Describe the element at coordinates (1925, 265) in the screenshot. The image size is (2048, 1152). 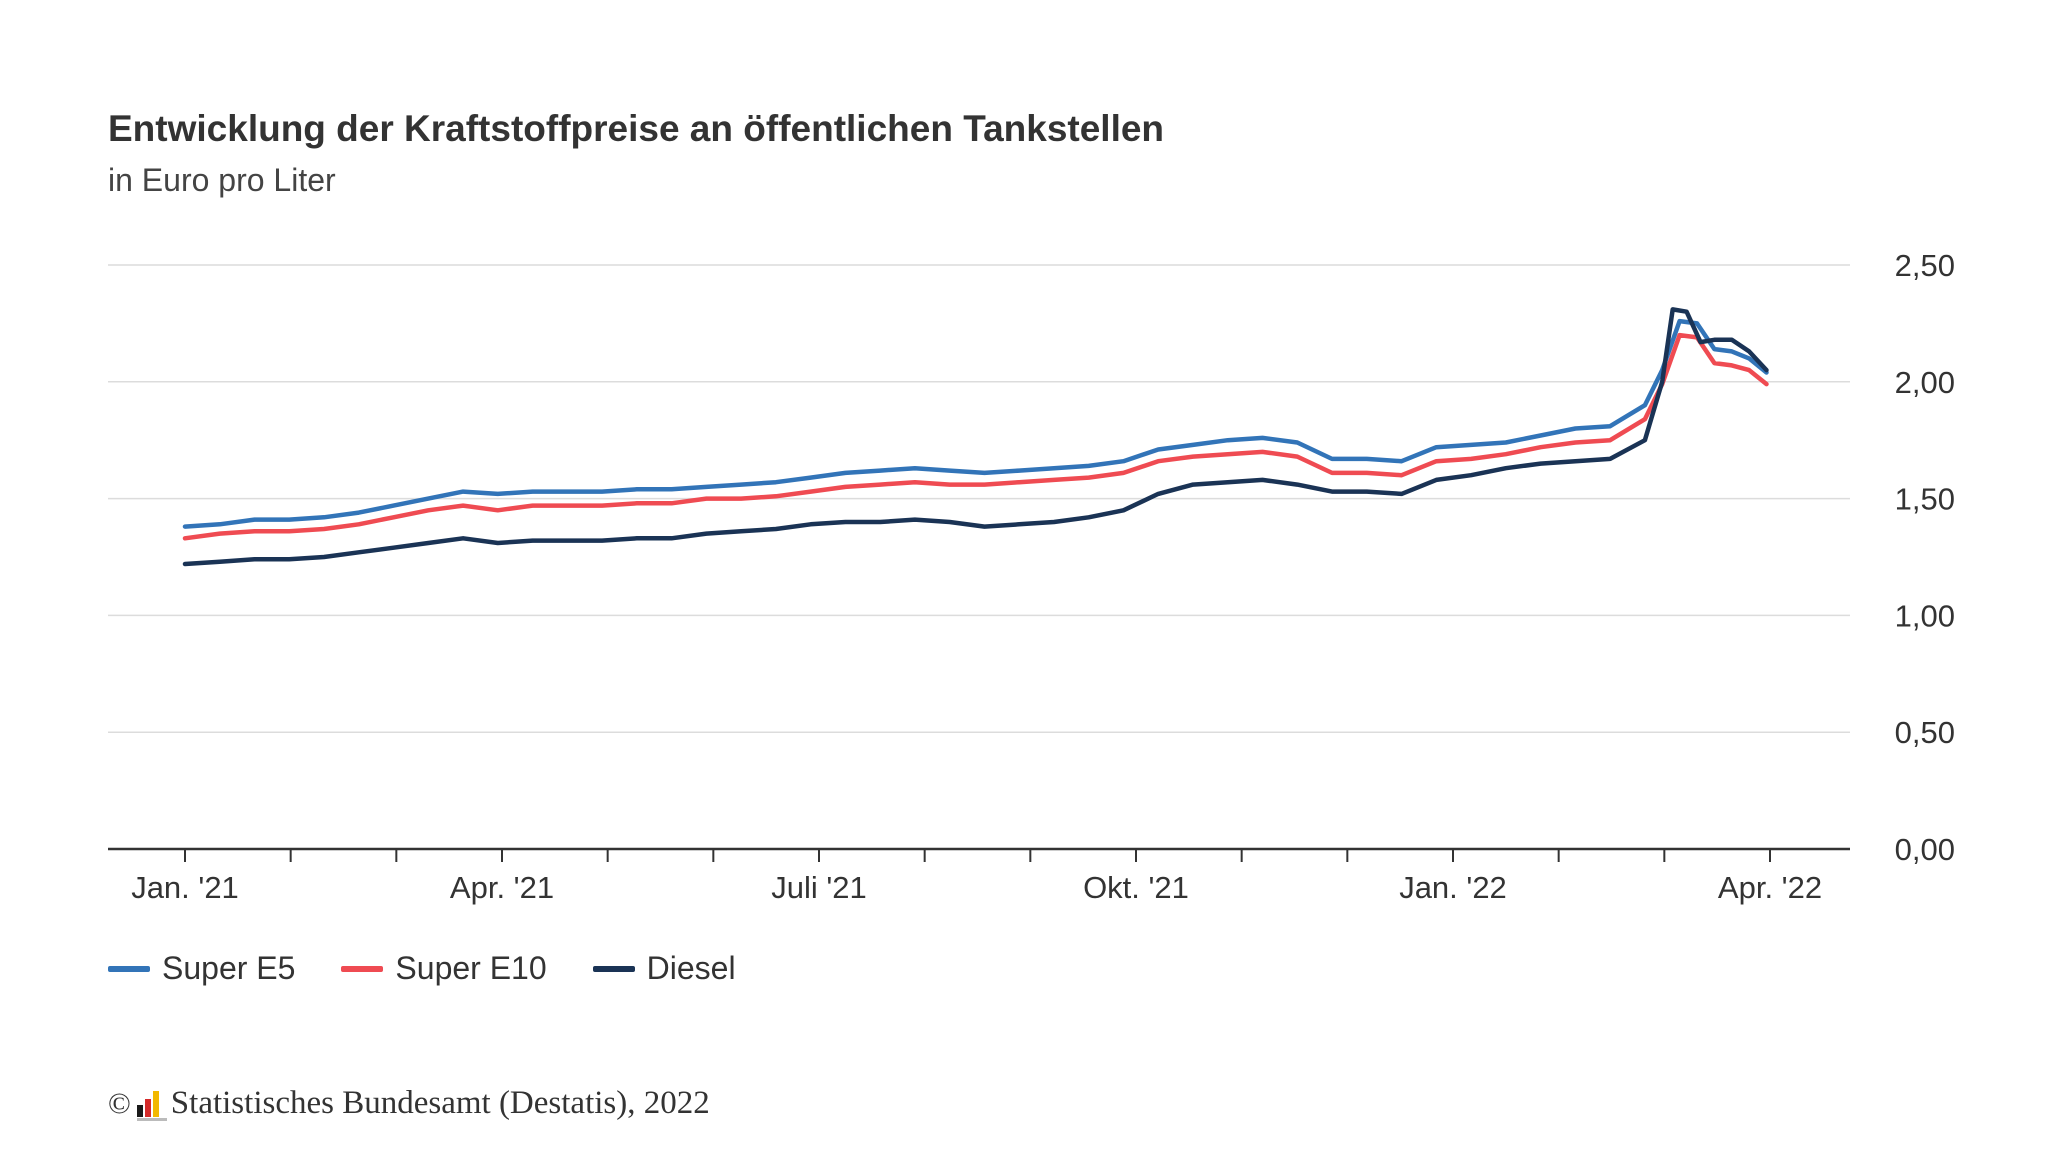
I see `y-tick-label: 2,50` at that location.